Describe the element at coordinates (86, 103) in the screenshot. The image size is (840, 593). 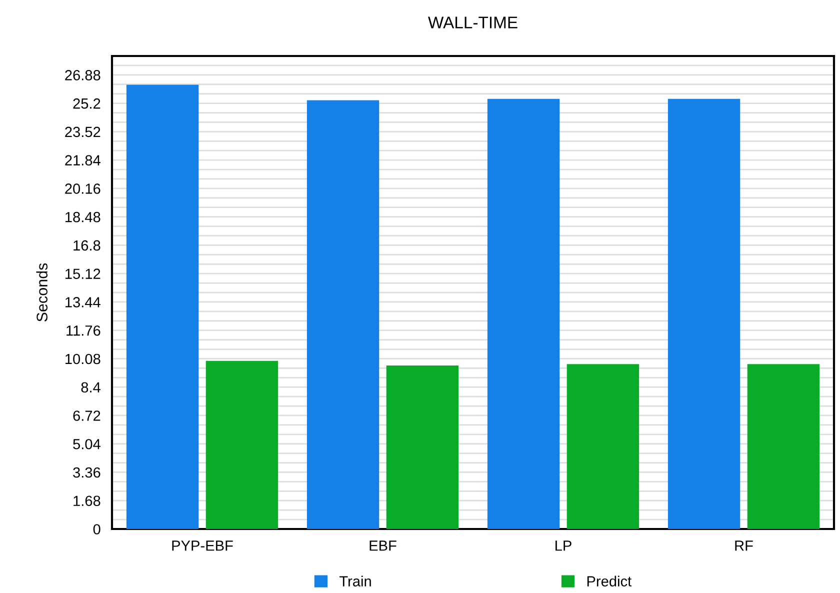
I see `y-tick-label: 25.2` at that location.